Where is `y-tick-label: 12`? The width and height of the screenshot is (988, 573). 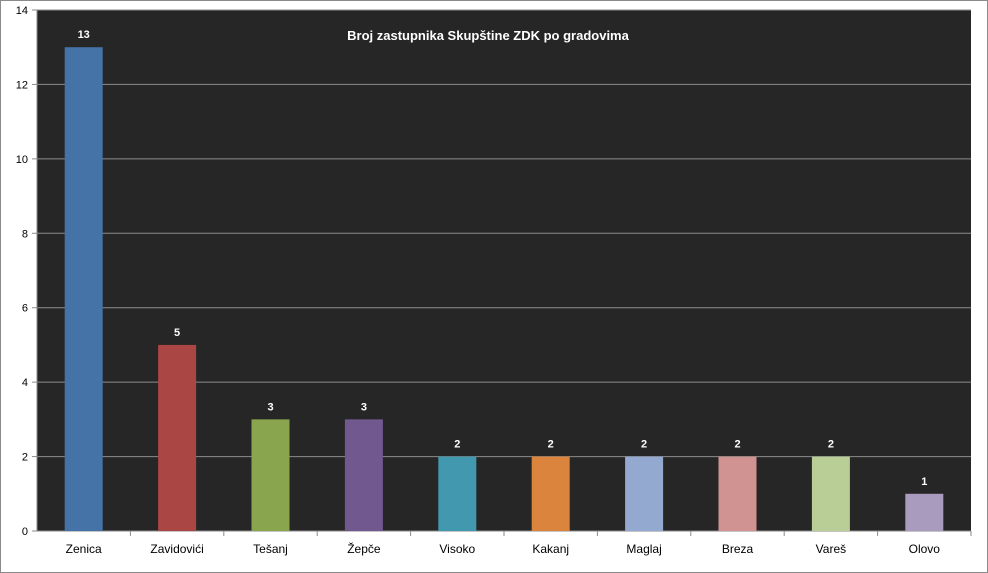 y-tick-label: 12 is located at coordinates (22, 85).